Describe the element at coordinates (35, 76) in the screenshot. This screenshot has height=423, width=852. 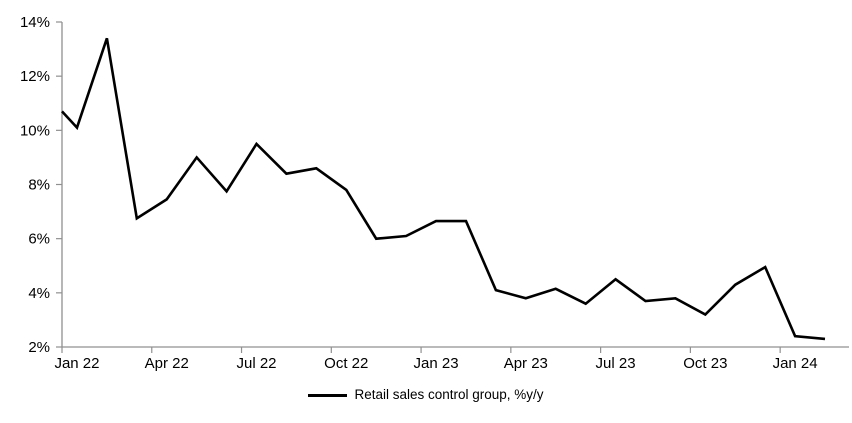
I see `y-axis-tick-label: 12%` at that location.